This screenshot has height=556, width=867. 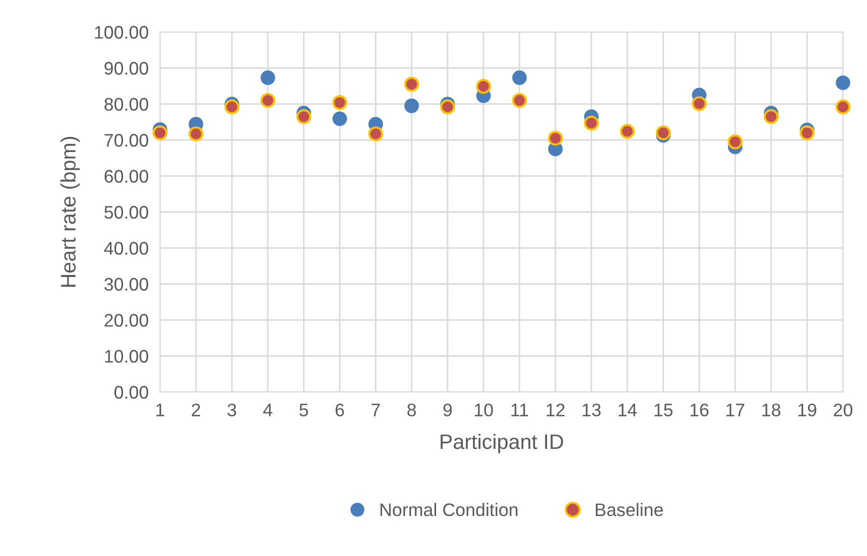 What do you see at coordinates (160, 410) in the screenshot?
I see `x-tick-label: 1` at bounding box center [160, 410].